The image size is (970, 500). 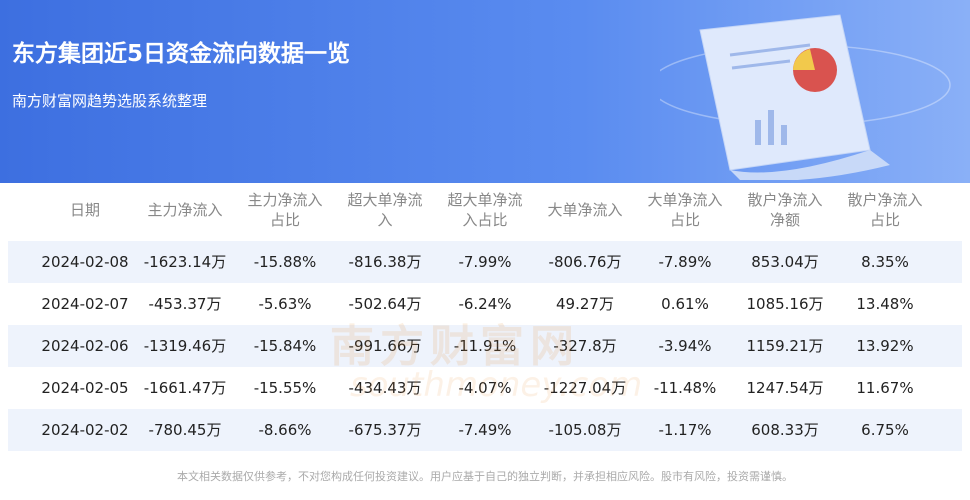 What do you see at coordinates (585, 346) in the screenshot?
I see `table-cell: -327.8万` at bounding box center [585, 346].